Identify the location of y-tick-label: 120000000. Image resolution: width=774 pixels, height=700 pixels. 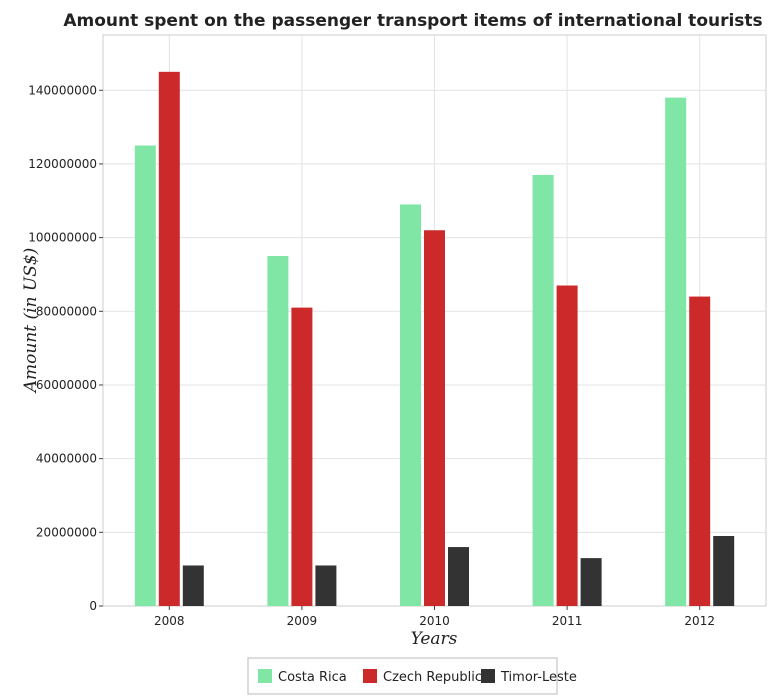
(62, 164).